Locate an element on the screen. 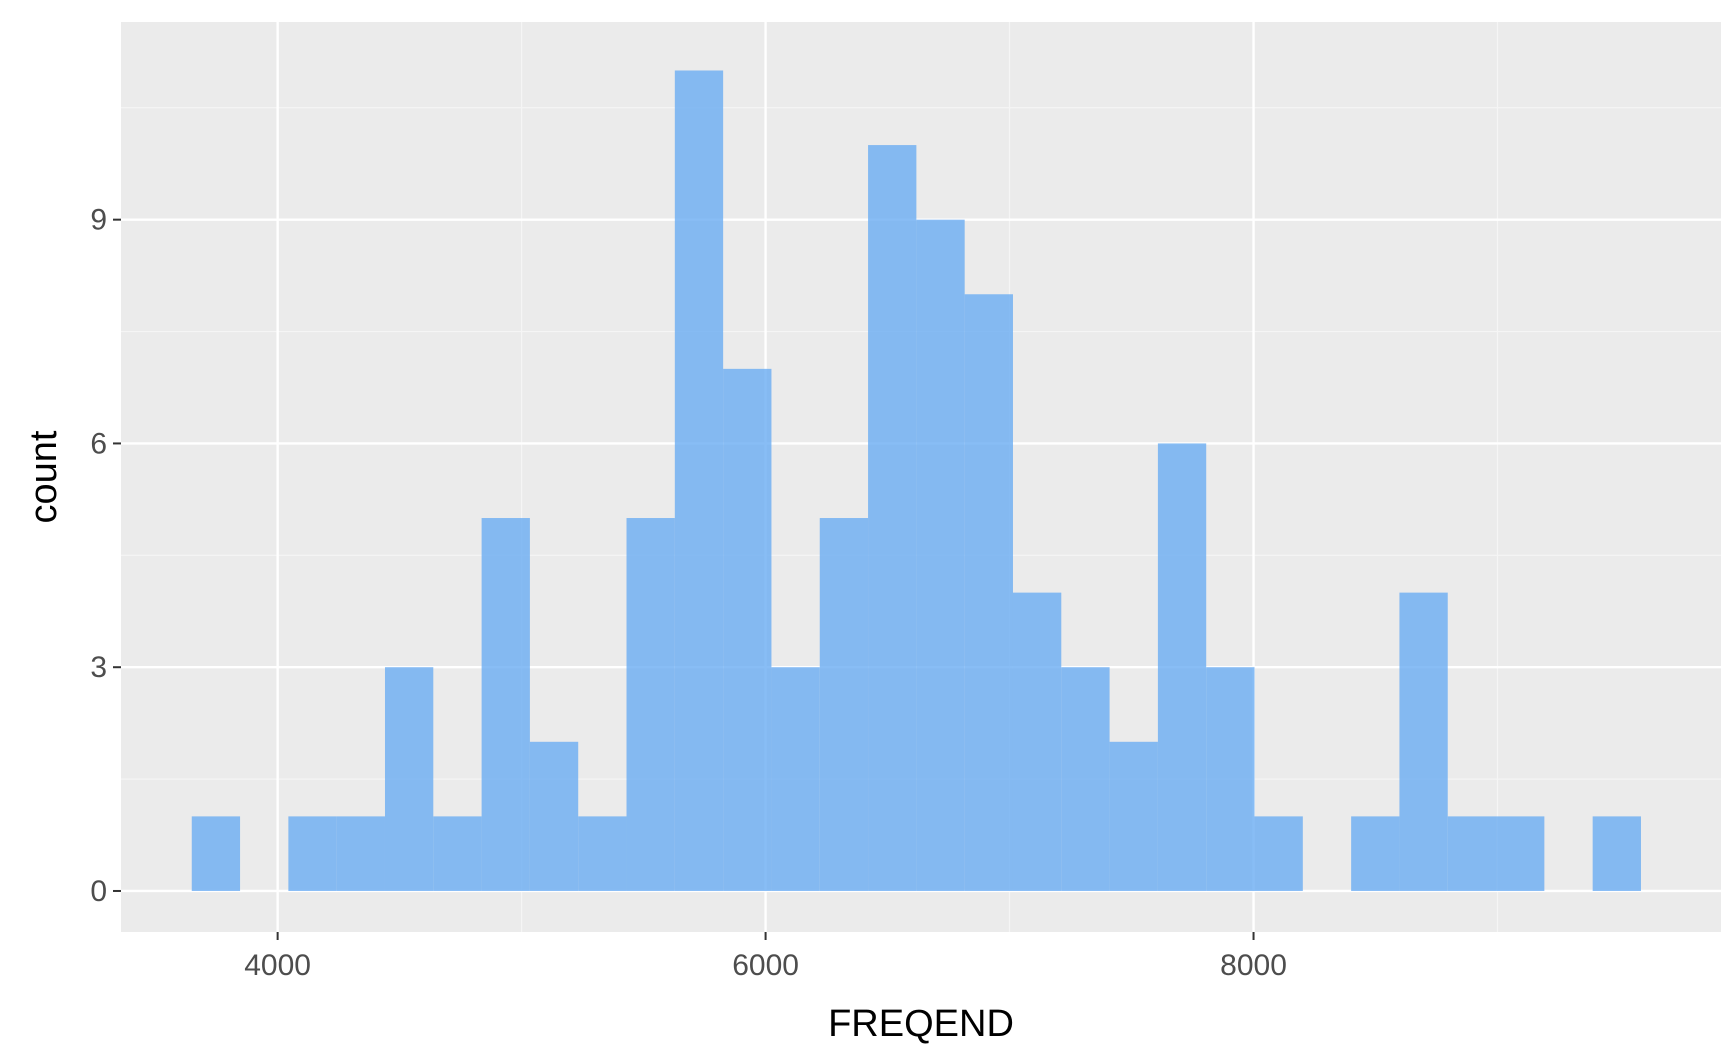 This screenshot has height=1059, width=1734. y-tick-label: 6 is located at coordinates (98, 443).